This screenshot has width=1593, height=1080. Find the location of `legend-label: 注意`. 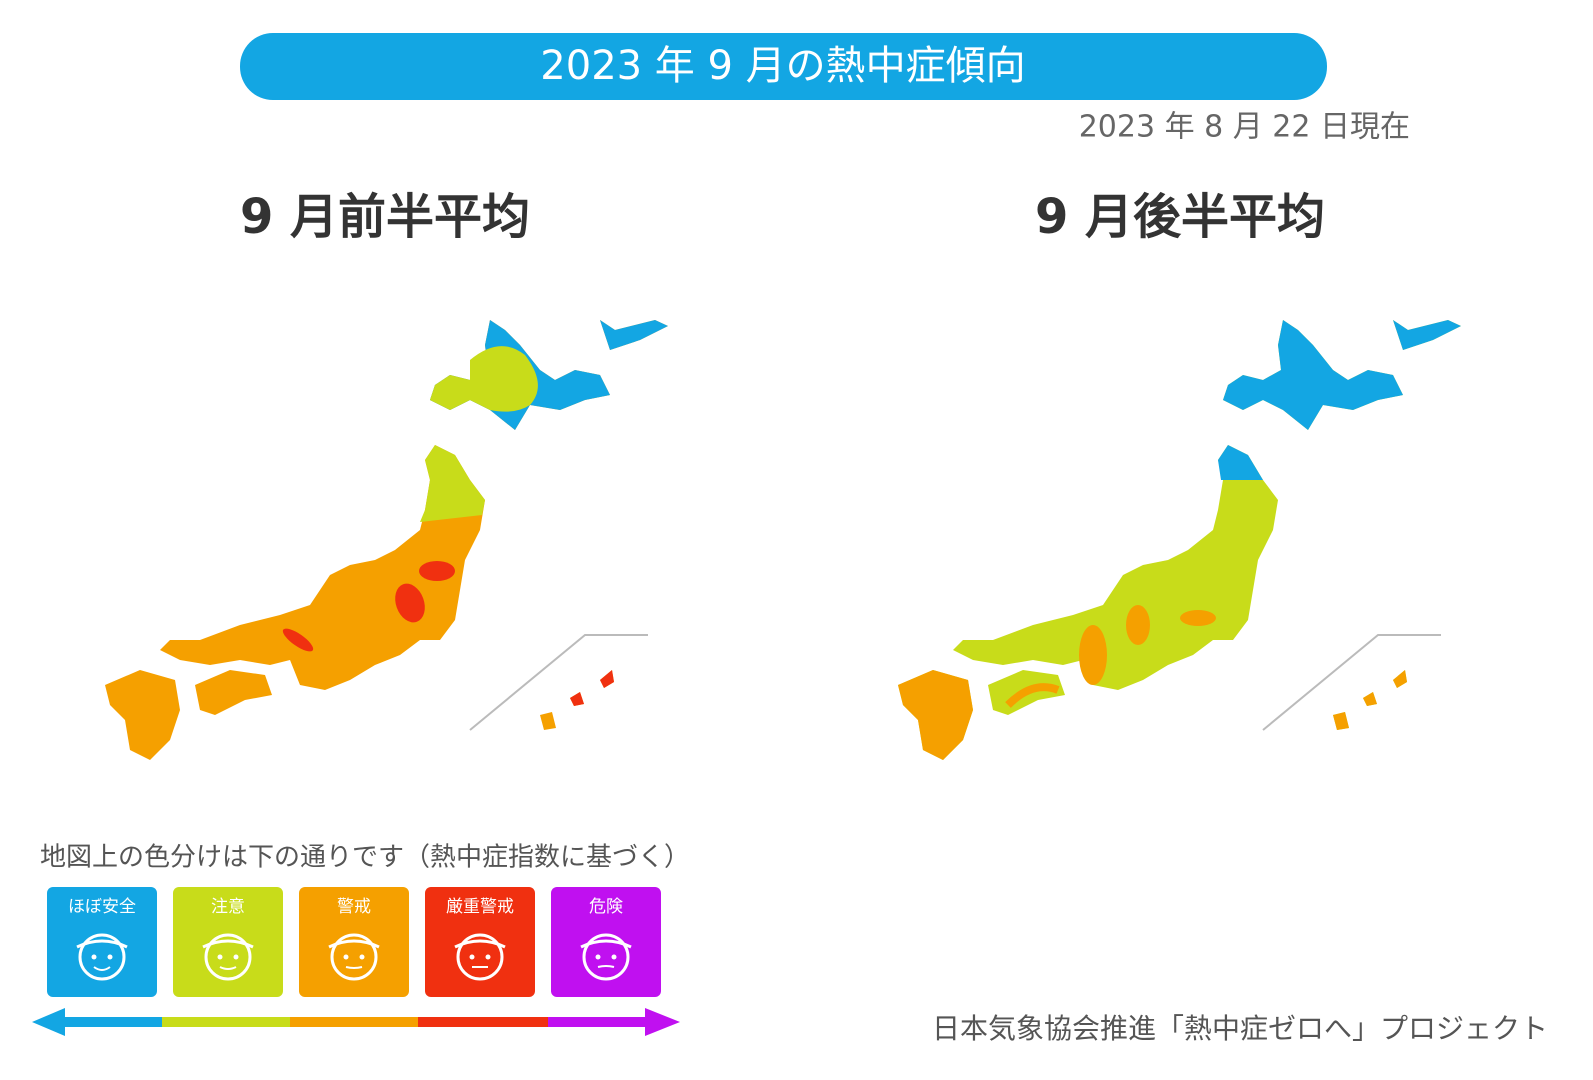

legend-label: 注意 is located at coordinates (228, 907).